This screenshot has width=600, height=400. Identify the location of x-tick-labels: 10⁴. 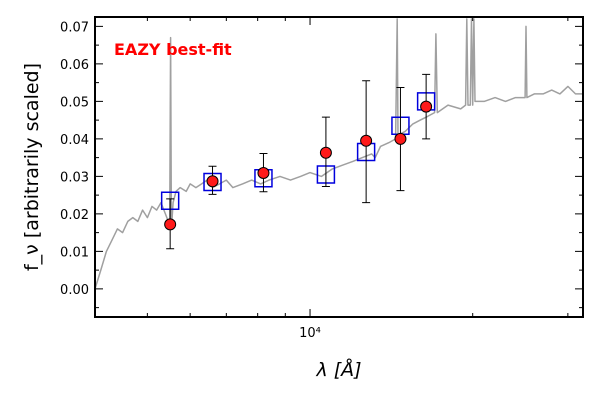
(310, 333).